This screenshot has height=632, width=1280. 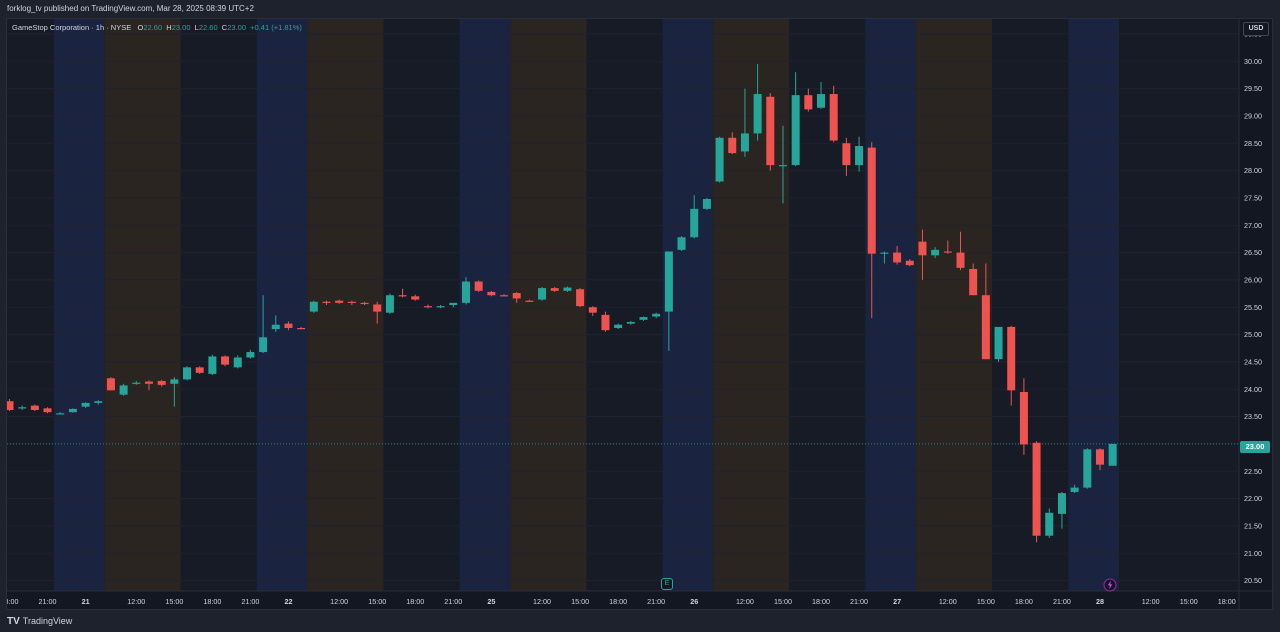 I want to click on high-value: 23.00, so click(x=181, y=27).